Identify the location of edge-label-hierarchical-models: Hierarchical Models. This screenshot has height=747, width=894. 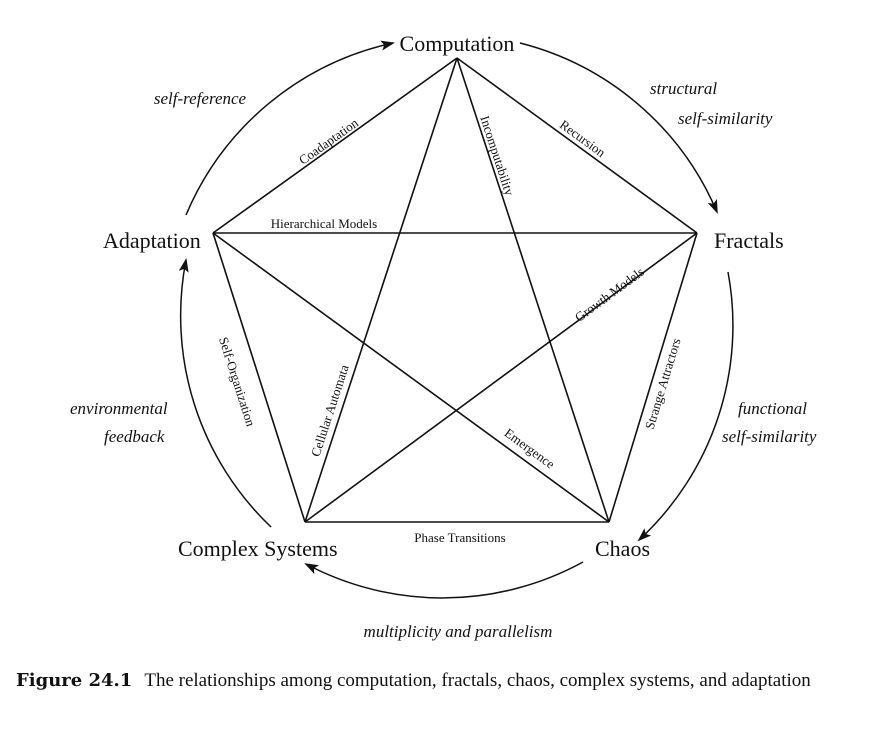
(324, 223).